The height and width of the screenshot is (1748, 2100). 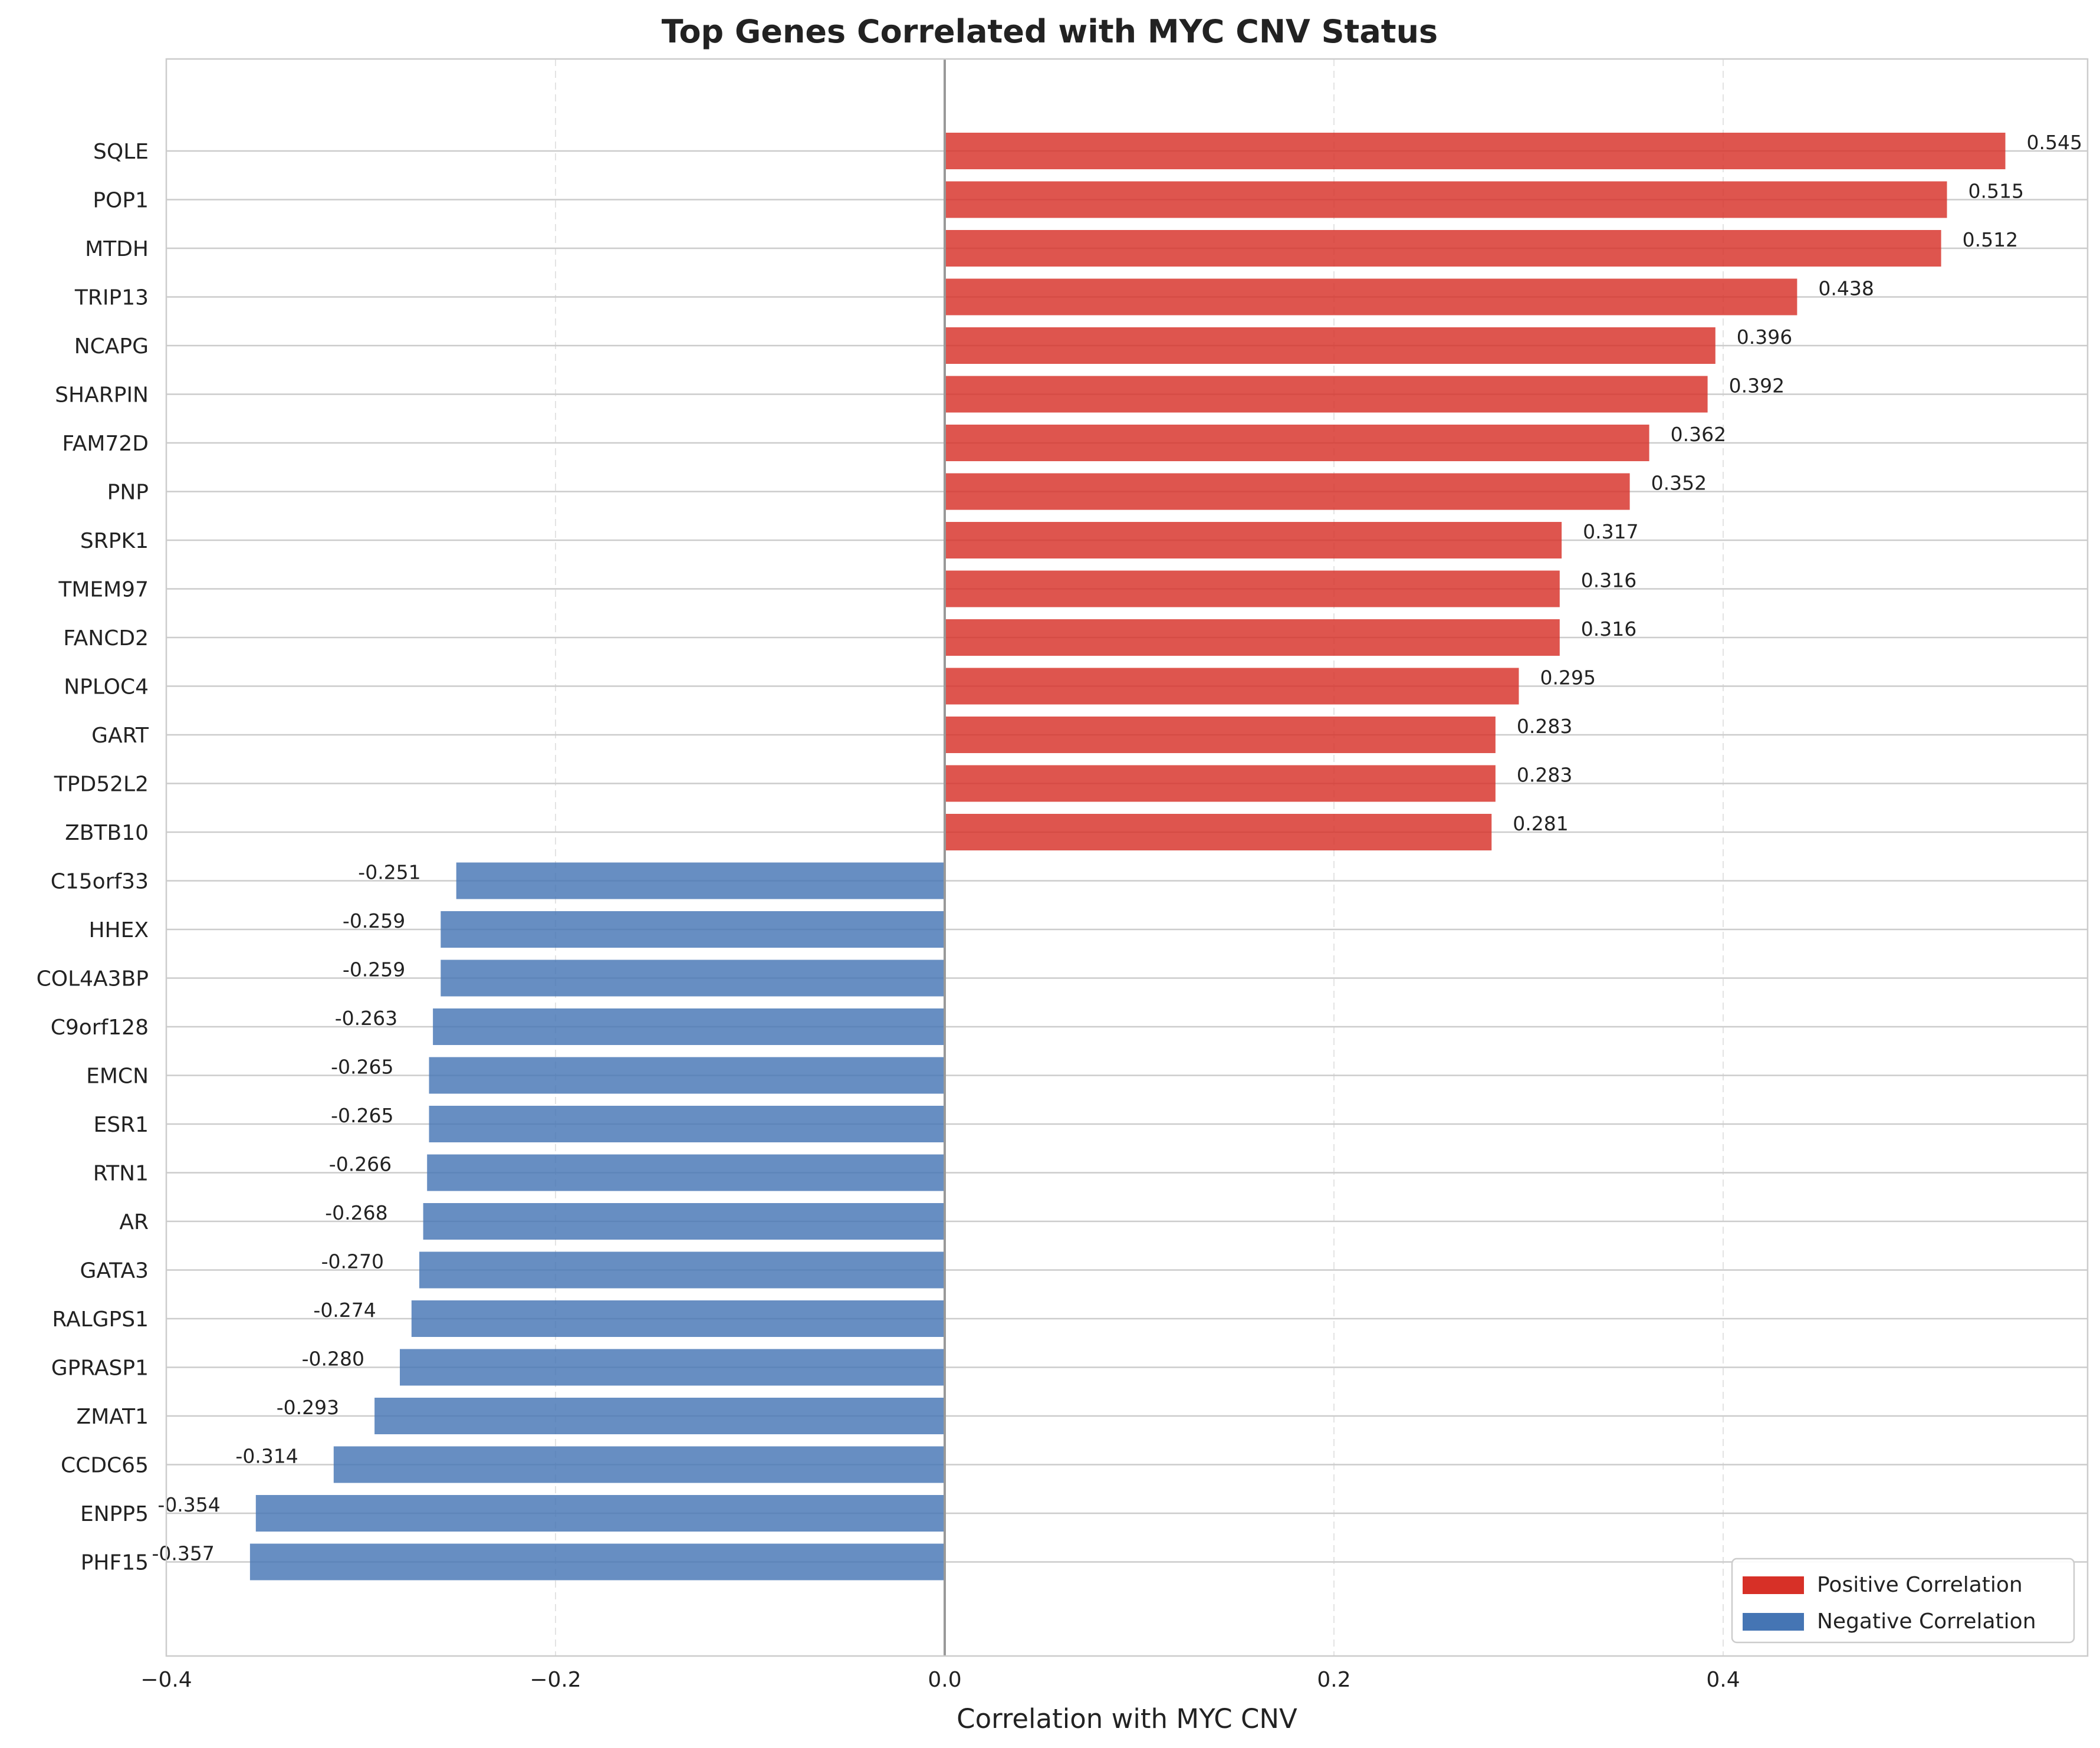 I want to click on legend-label: Positive Correlation, so click(x=1920, y=1585).